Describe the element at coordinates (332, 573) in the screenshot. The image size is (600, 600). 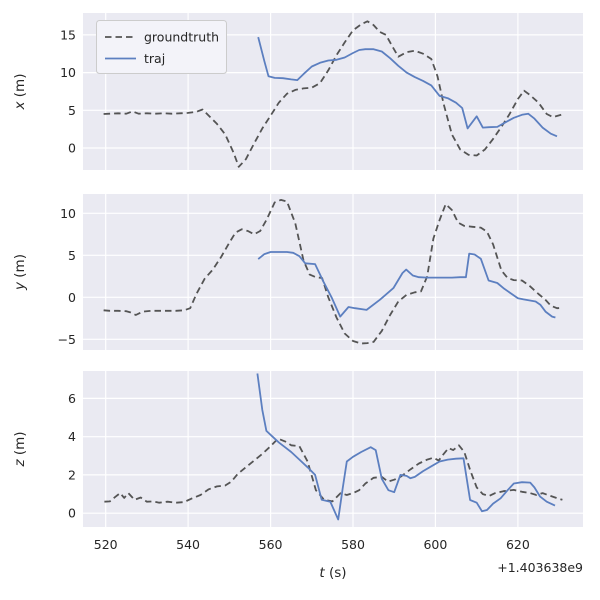
I see `x-axis-label: t (s)` at that location.